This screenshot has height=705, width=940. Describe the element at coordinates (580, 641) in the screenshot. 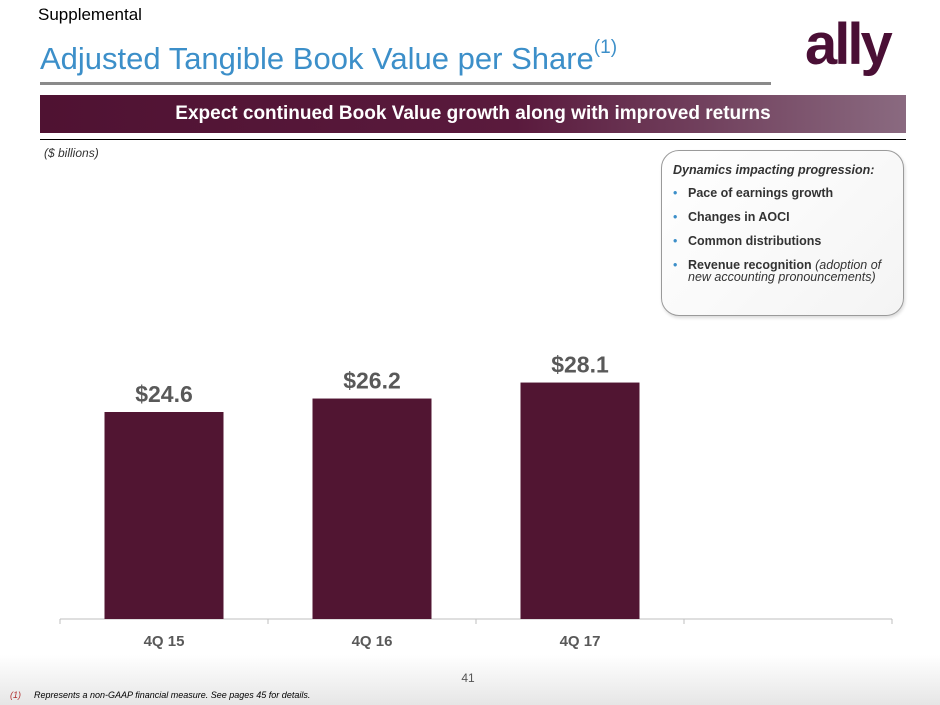

I see `x-tick-label: 4Q 17` at that location.